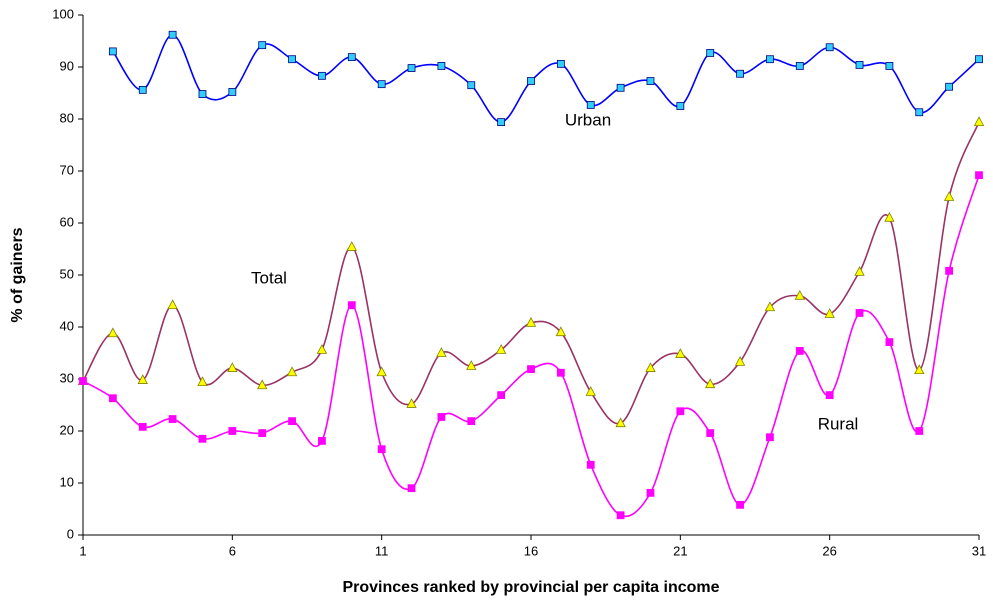 The height and width of the screenshot is (610, 993). What do you see at coordinates (269, 277) in the screenshot?
I see `series-label: Total` at bounding box center [269, 277].